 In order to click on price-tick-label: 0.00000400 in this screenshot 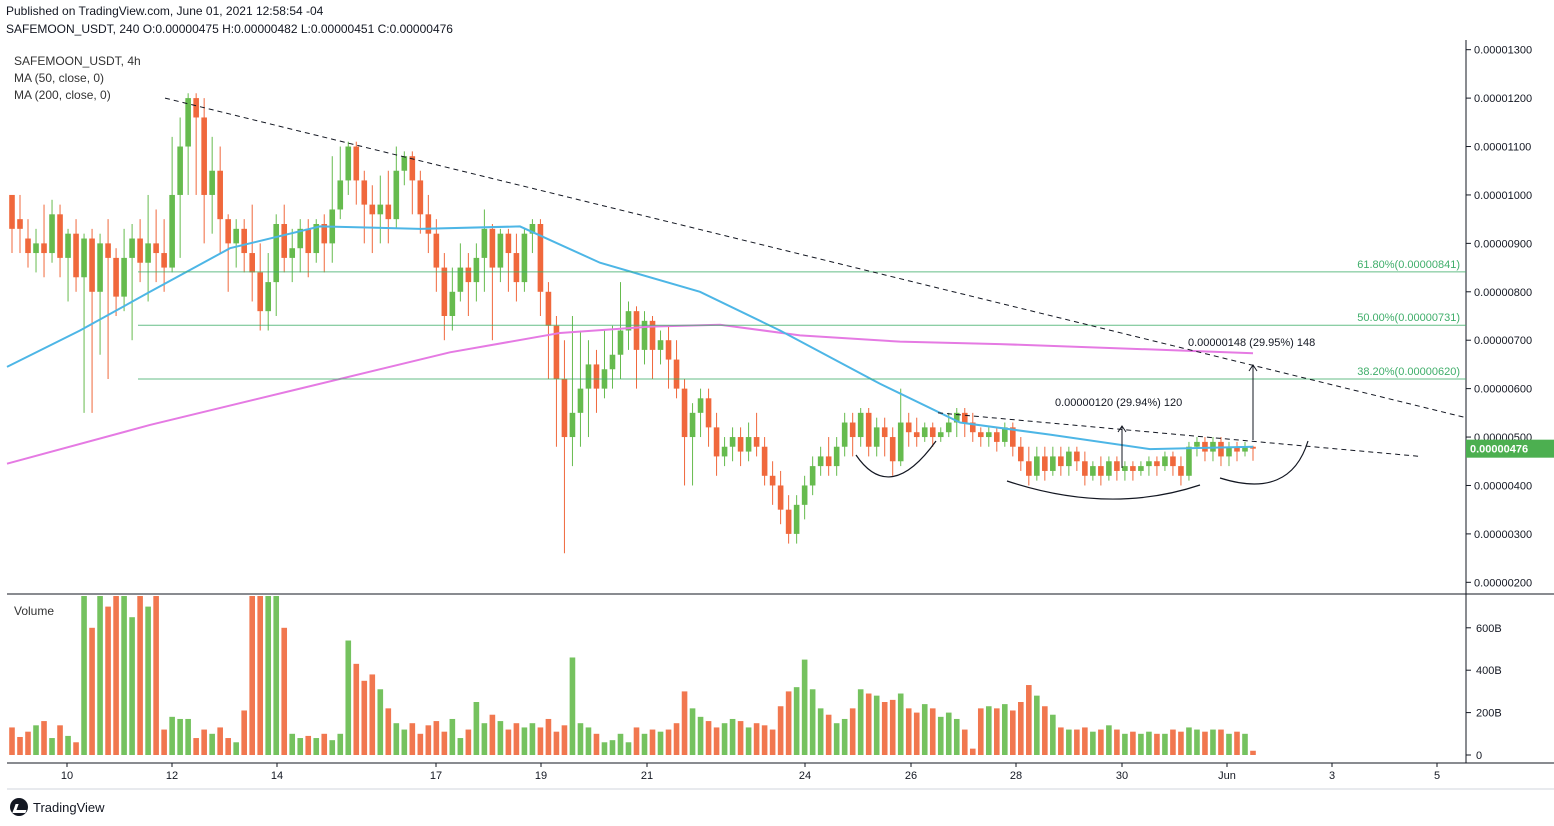, I will do `click(1503, 486)`.